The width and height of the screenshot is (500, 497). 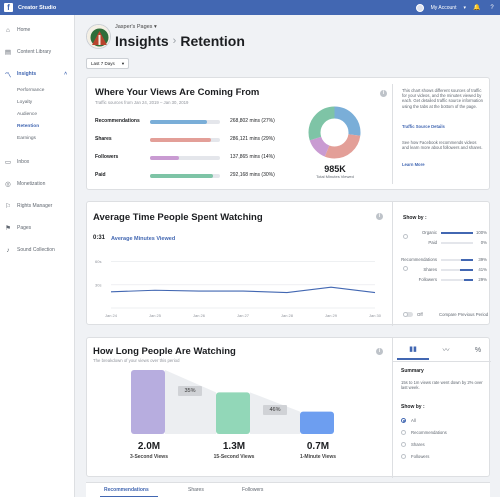 I want to click on account-avatar, so click(x=419, y=7).